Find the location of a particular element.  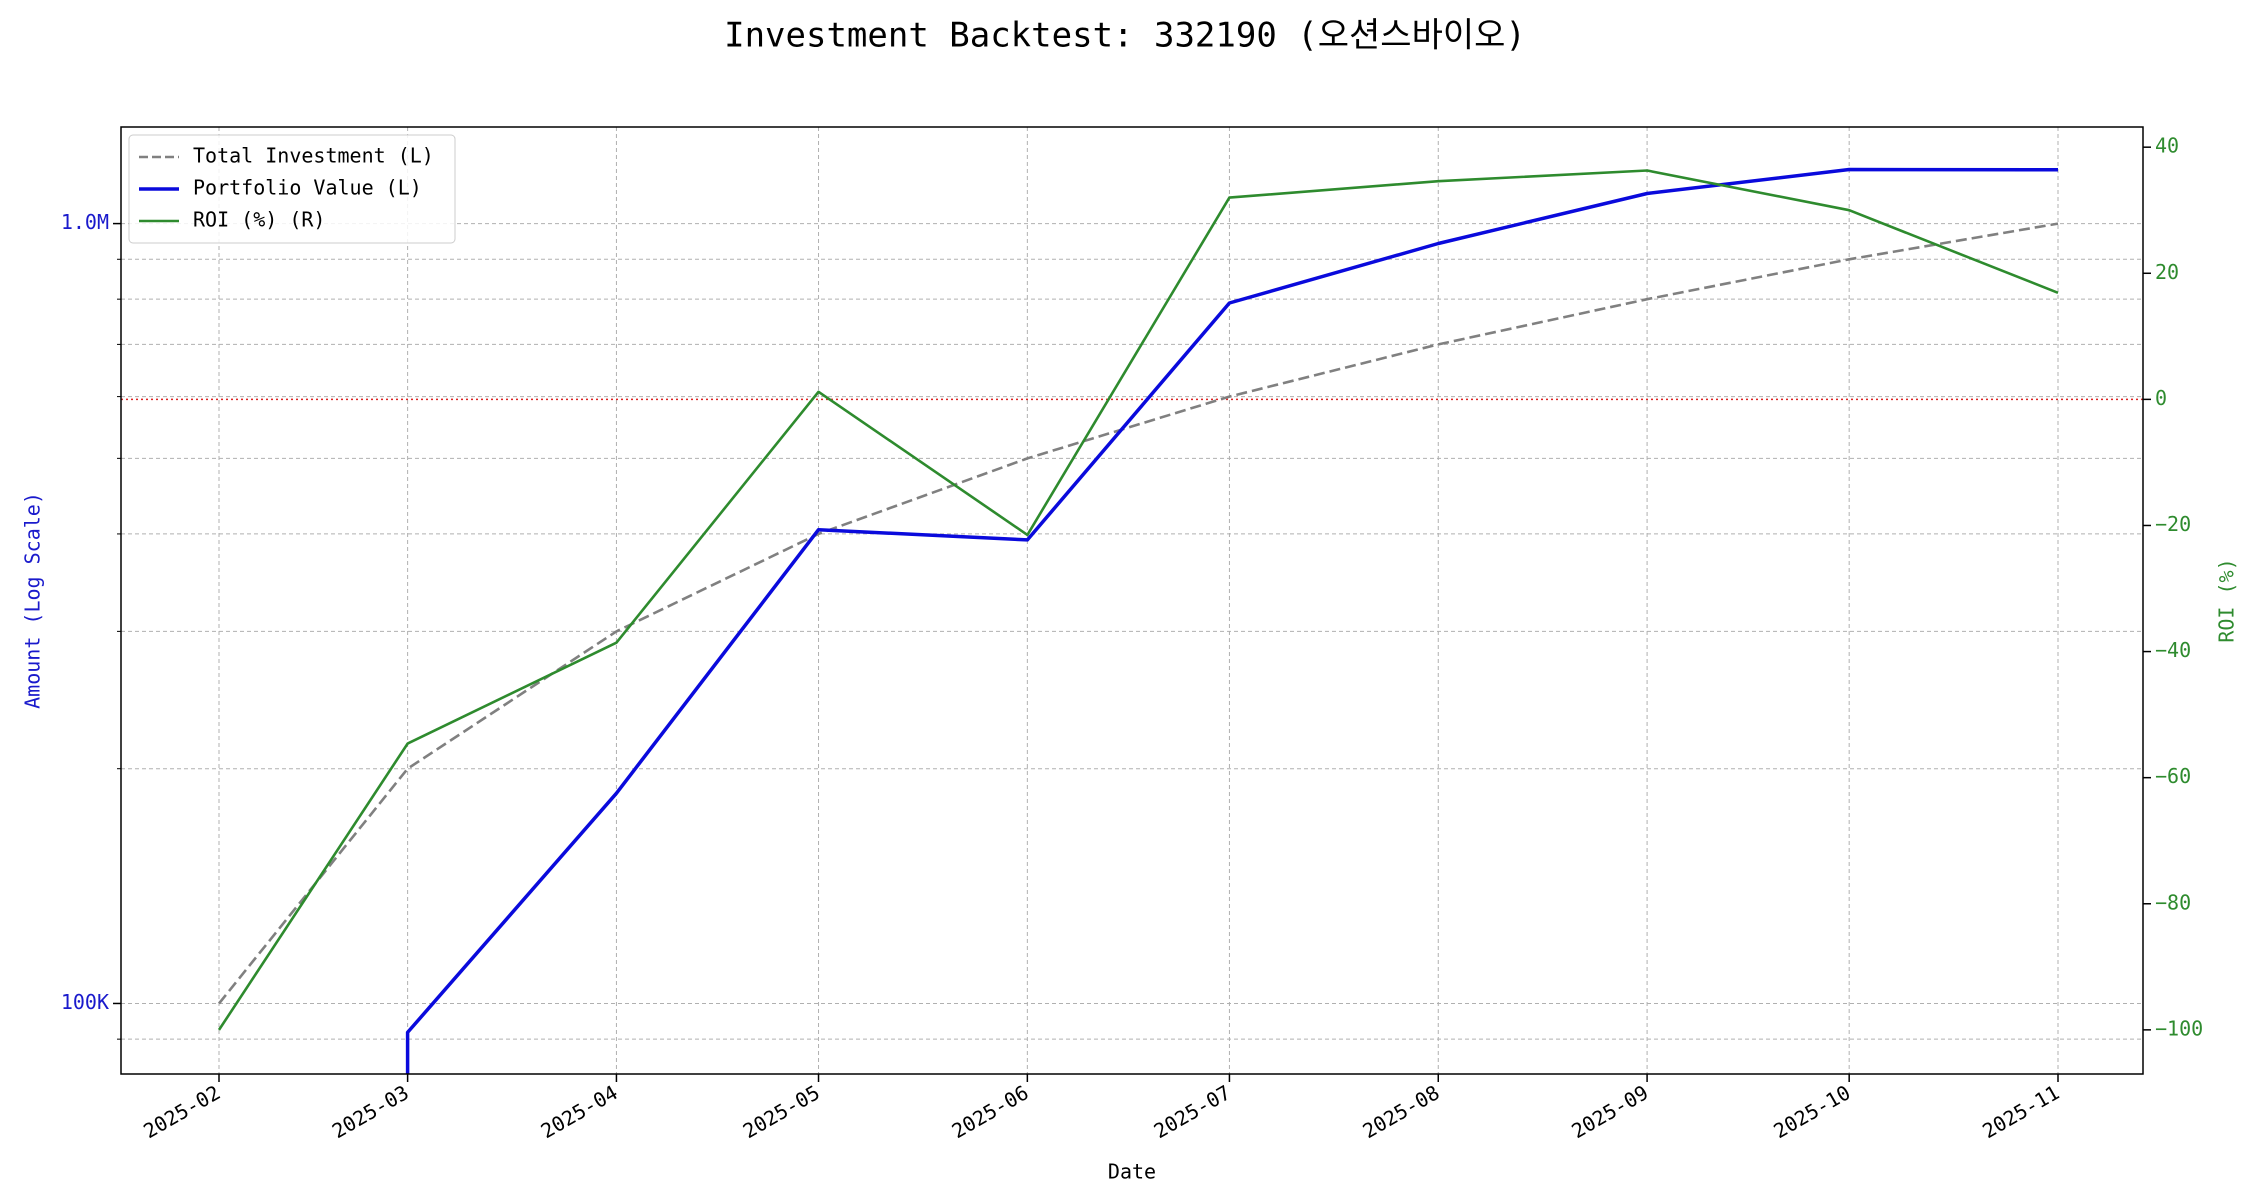

x-tick-label: 2025-10 is located at coordinates (1811, 1111).